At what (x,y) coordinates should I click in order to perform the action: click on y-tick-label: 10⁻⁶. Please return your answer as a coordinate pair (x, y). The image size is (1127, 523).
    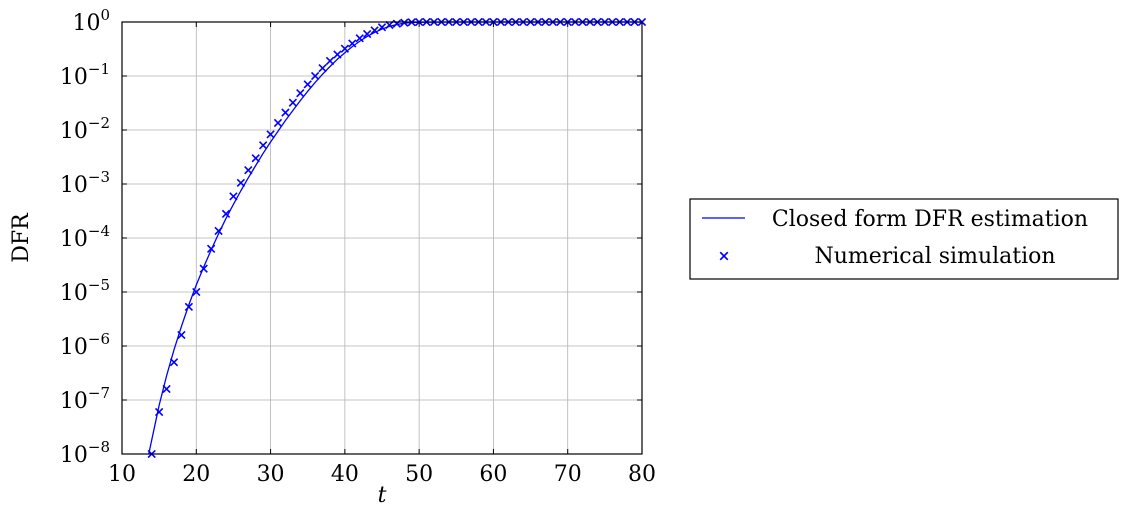
    Looking at the image, I should click on (85, 345).